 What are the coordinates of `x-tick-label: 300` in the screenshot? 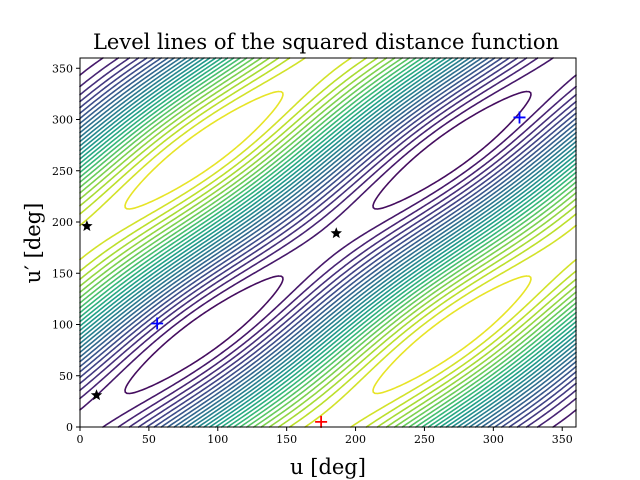 It's located at (493, 439).